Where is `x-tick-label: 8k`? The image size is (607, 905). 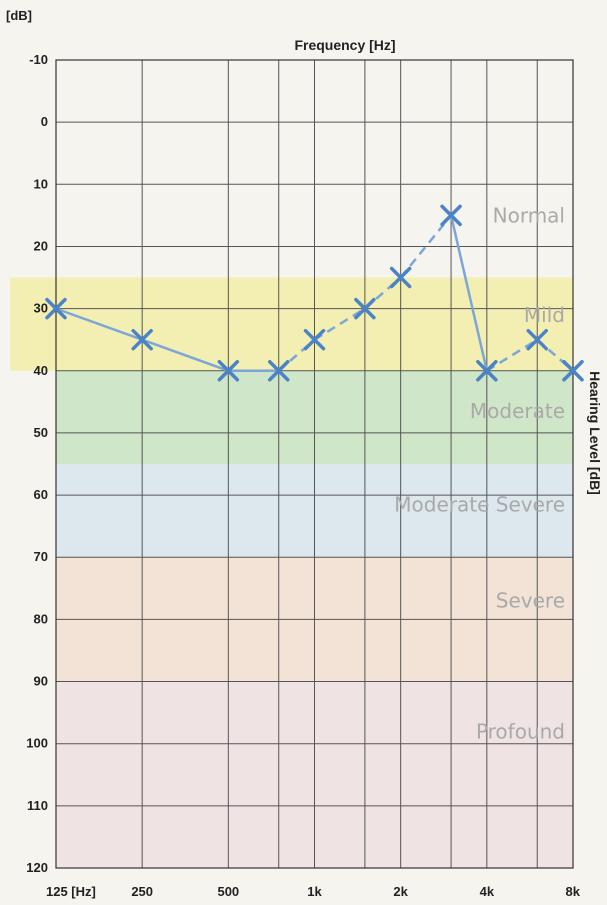
x-tick-label: 8k is located at coordinates (573, 891).